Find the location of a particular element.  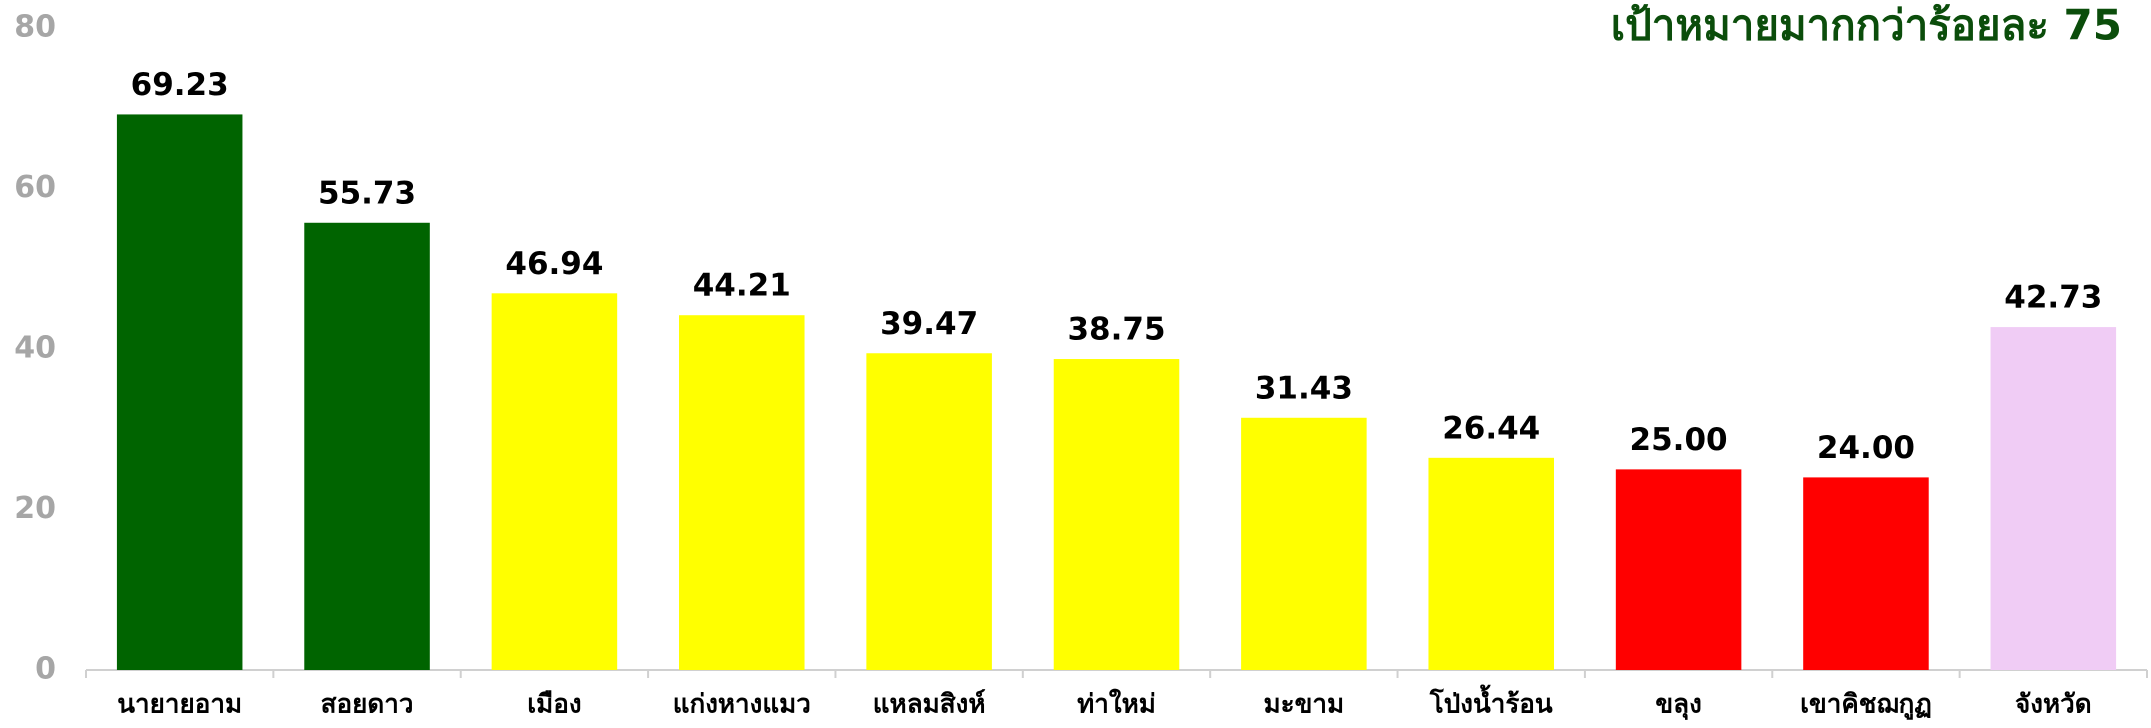

y-tick-label: 80 is located at coordinates (35, 27).